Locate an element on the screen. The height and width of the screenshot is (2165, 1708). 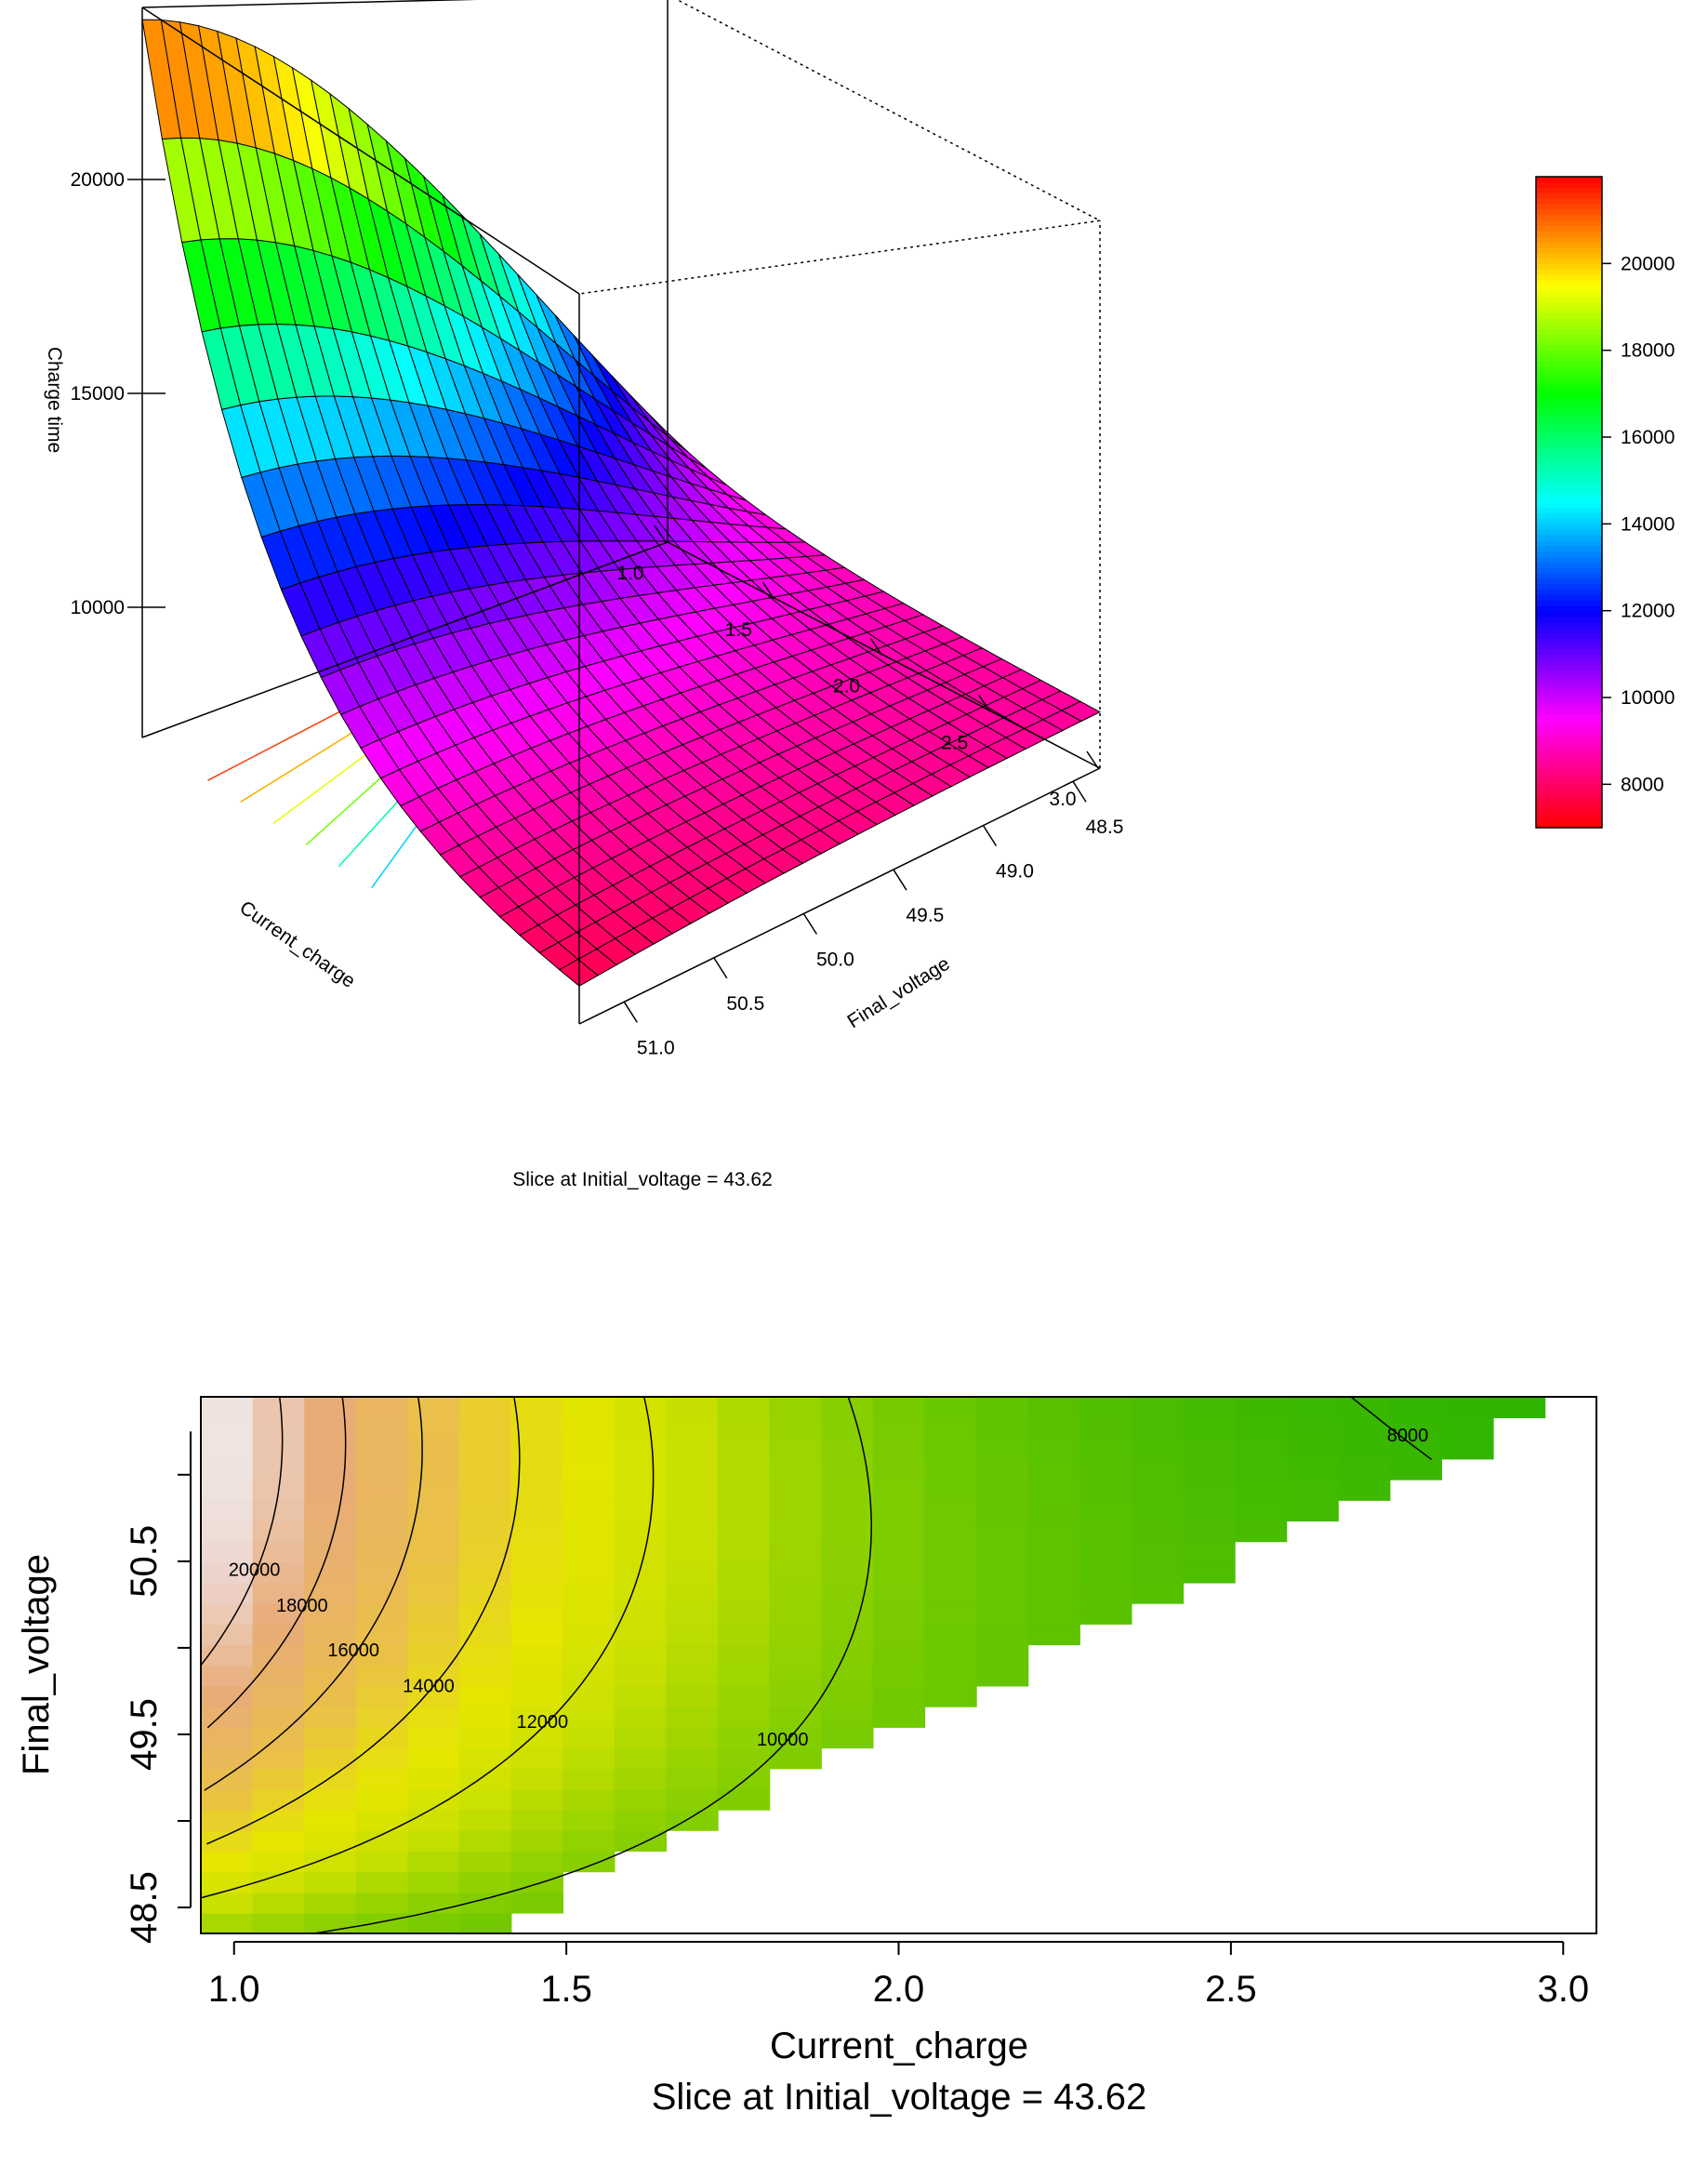
colorbar-tick-label: 20000 is located at coordinates (1648, 263).